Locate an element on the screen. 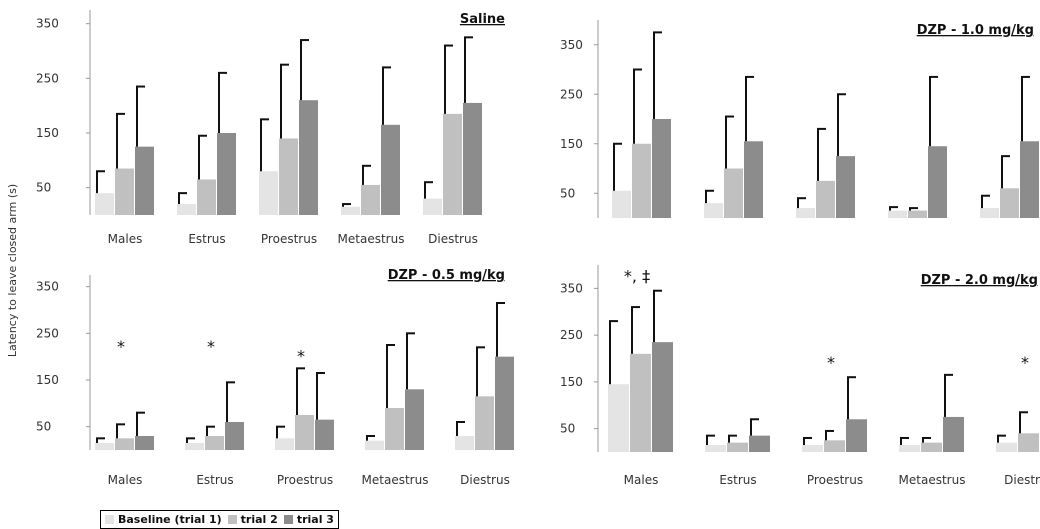 This screenshot has width=1040, height=529. legend: Baseline (trial 1) trial 2 trial 3 is located at coordinates (219, 519).